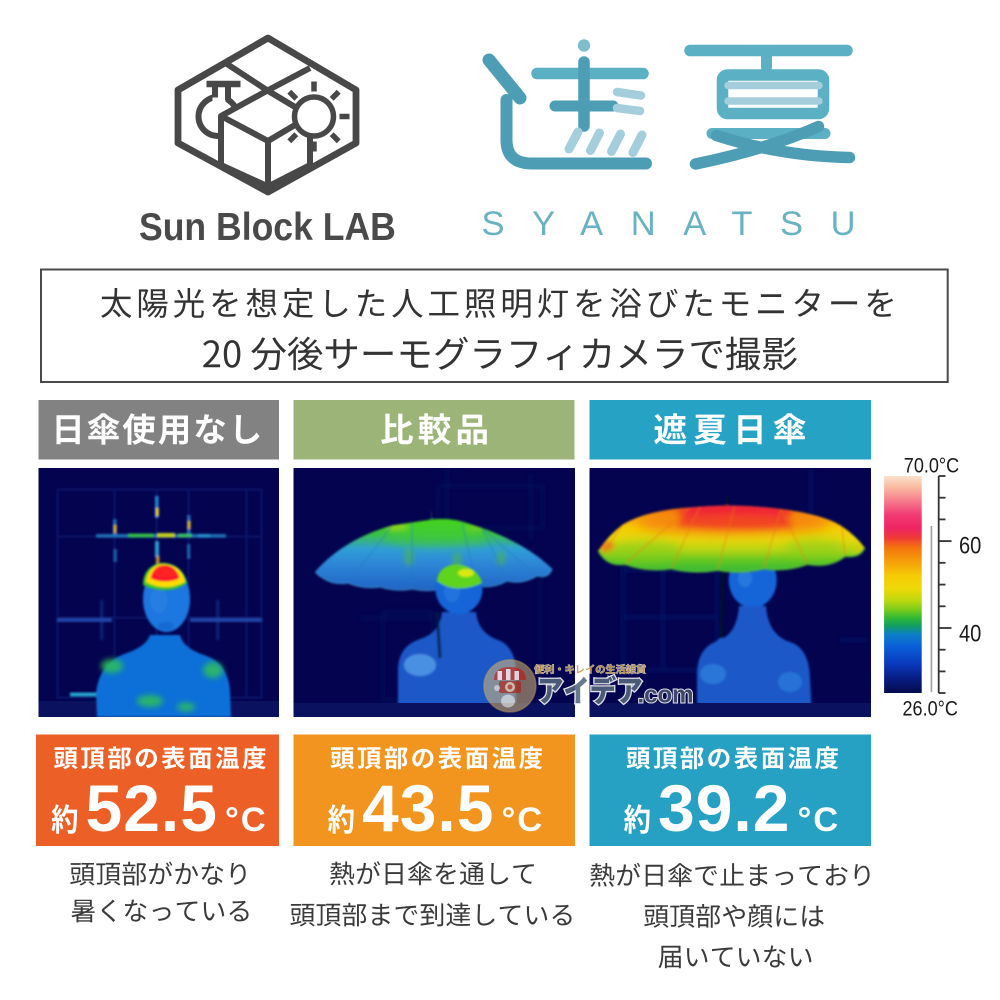 This screenshot has height=1000, width=1000. What do you see at coordinates (970, 633) in the screenshot?
I see `svg-text: 40` at bounding box center [970, 633].